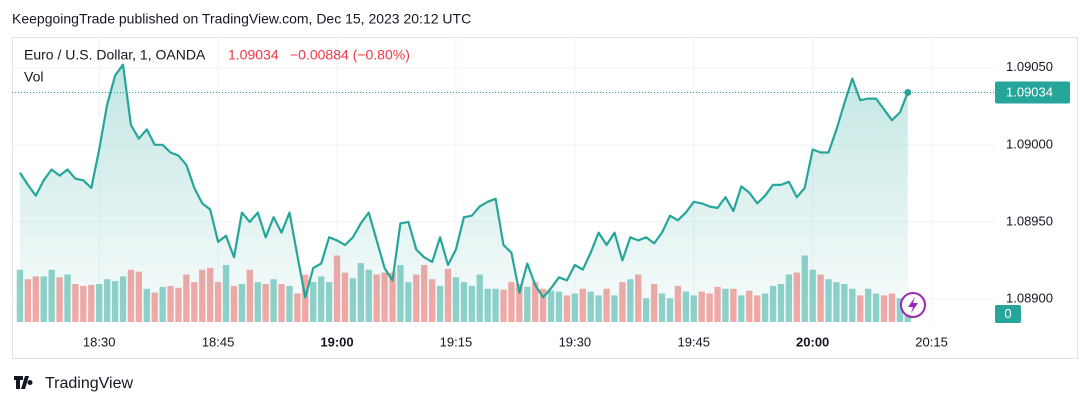  I want to click on price-tag-bg, so click(1032, 92).